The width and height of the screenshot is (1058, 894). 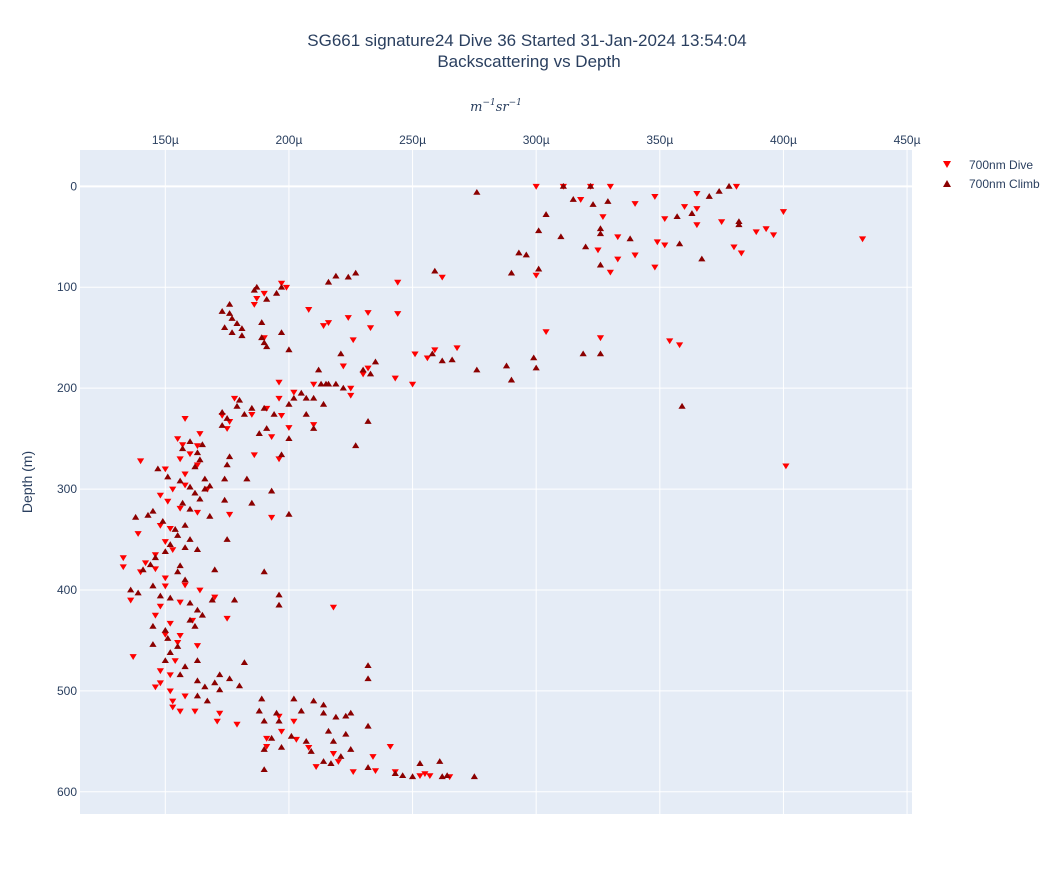 What do you see at coordinates (1001, 165) in the screenshot?
I see `legend-dive-label: 700nm Dive` at bounding box center [1001, 165].